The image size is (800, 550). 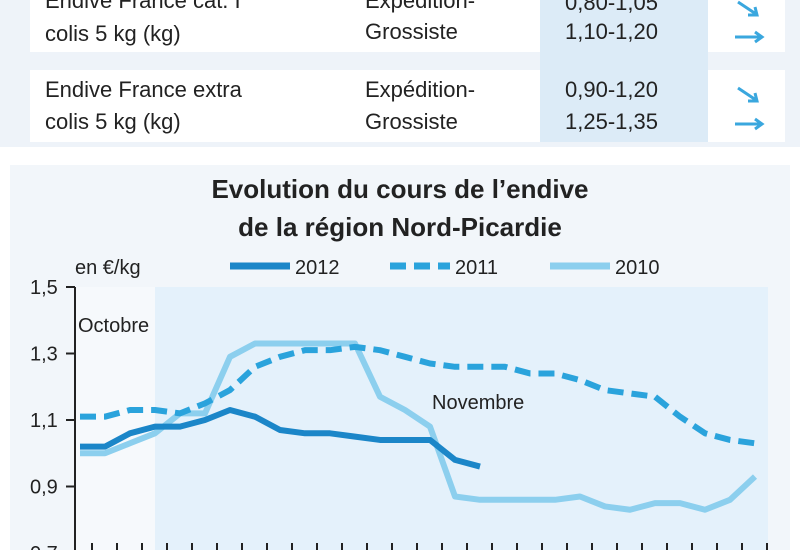 What do you see at coordinates (750, 65) in the screenshot?
I see `trend-arrows` at bounding box center [750, 65].